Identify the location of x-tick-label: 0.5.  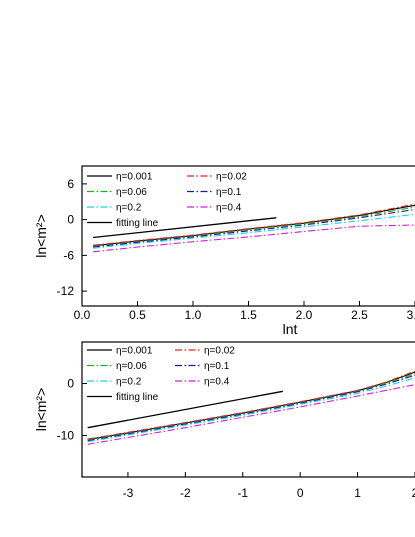
(137, 315).